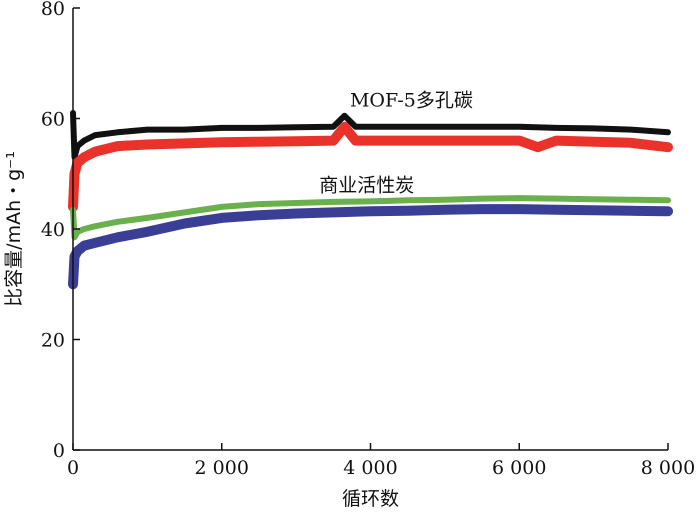 Image resolution: width=700 pixels, height=515 pixels. What do you see at coordinates (411, 100) in the screenshot?
I see `series-annotation-1: MOF-5多孔碳` at bounding box center [411, 100].